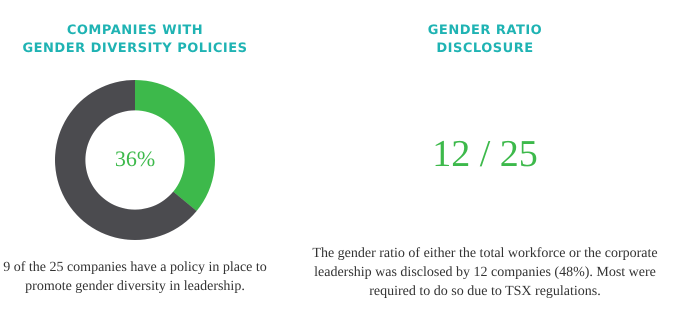 Image resolution: width=687 pixels, height=313 pixels. I want to click on chart-title: COMPANIES WITH GENDER DIVERSITY POLICIES, so click(135, 40).